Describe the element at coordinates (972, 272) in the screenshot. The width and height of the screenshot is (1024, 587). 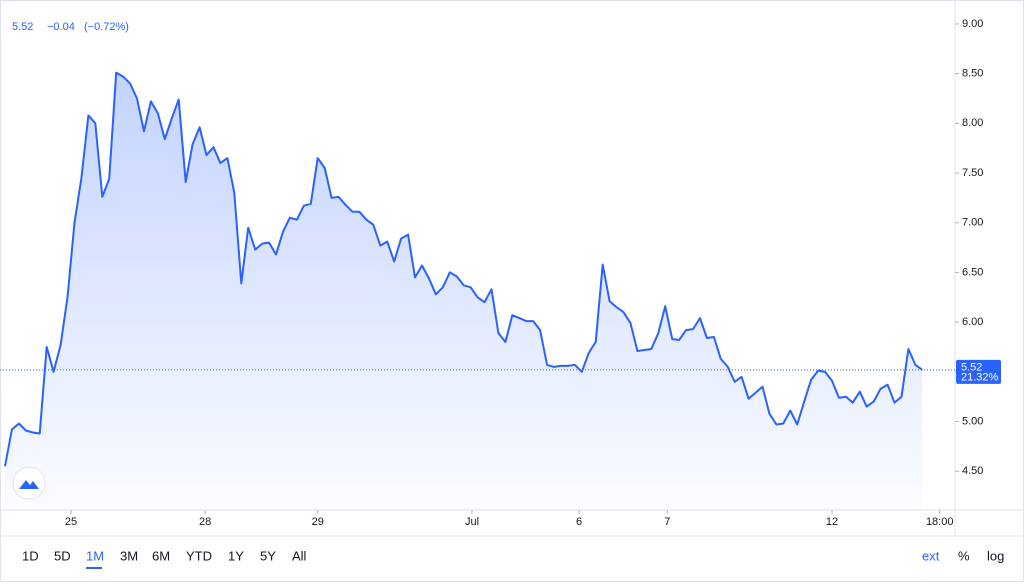
I see `y-tick-label: 6.50` at that location.